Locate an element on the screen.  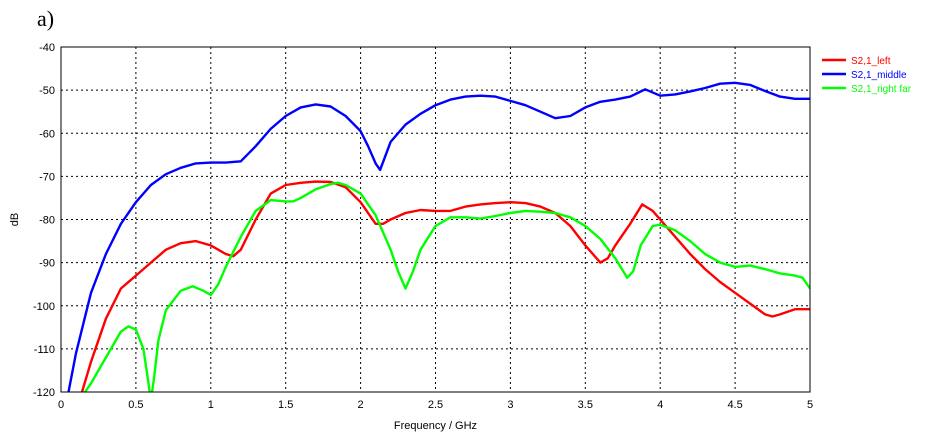
y-tick-labels: -40 -50 -60 -70 -80 -90 -100 -110 -120 is located at coordinates (44, 220).